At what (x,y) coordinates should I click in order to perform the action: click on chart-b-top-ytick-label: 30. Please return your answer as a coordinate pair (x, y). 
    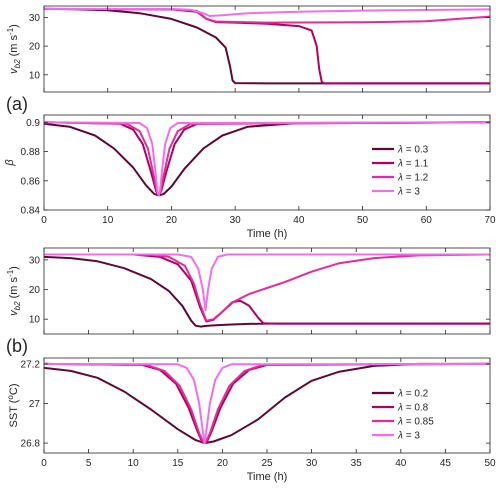
    Looking at the image, I should click on (35, 260).